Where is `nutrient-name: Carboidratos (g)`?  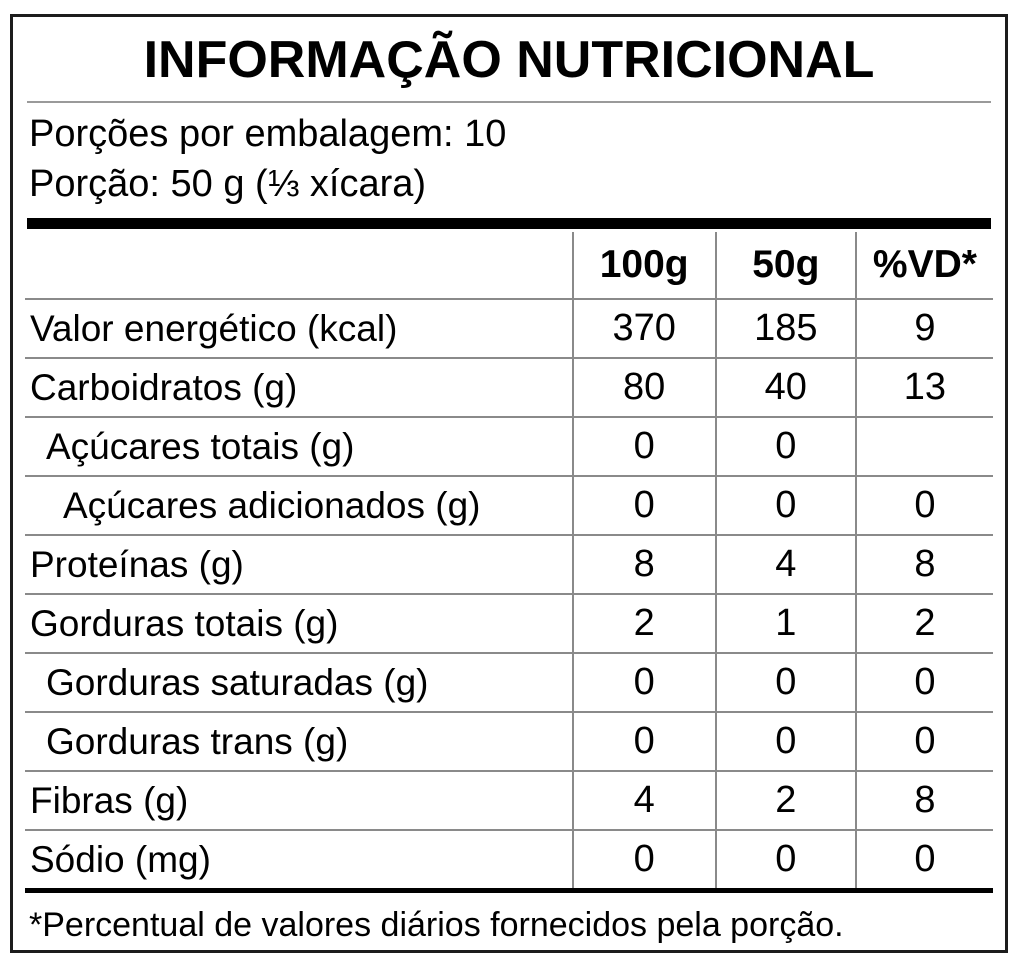
nutrient-name: Carboidratos (g) is located at coordinates (164, 387).